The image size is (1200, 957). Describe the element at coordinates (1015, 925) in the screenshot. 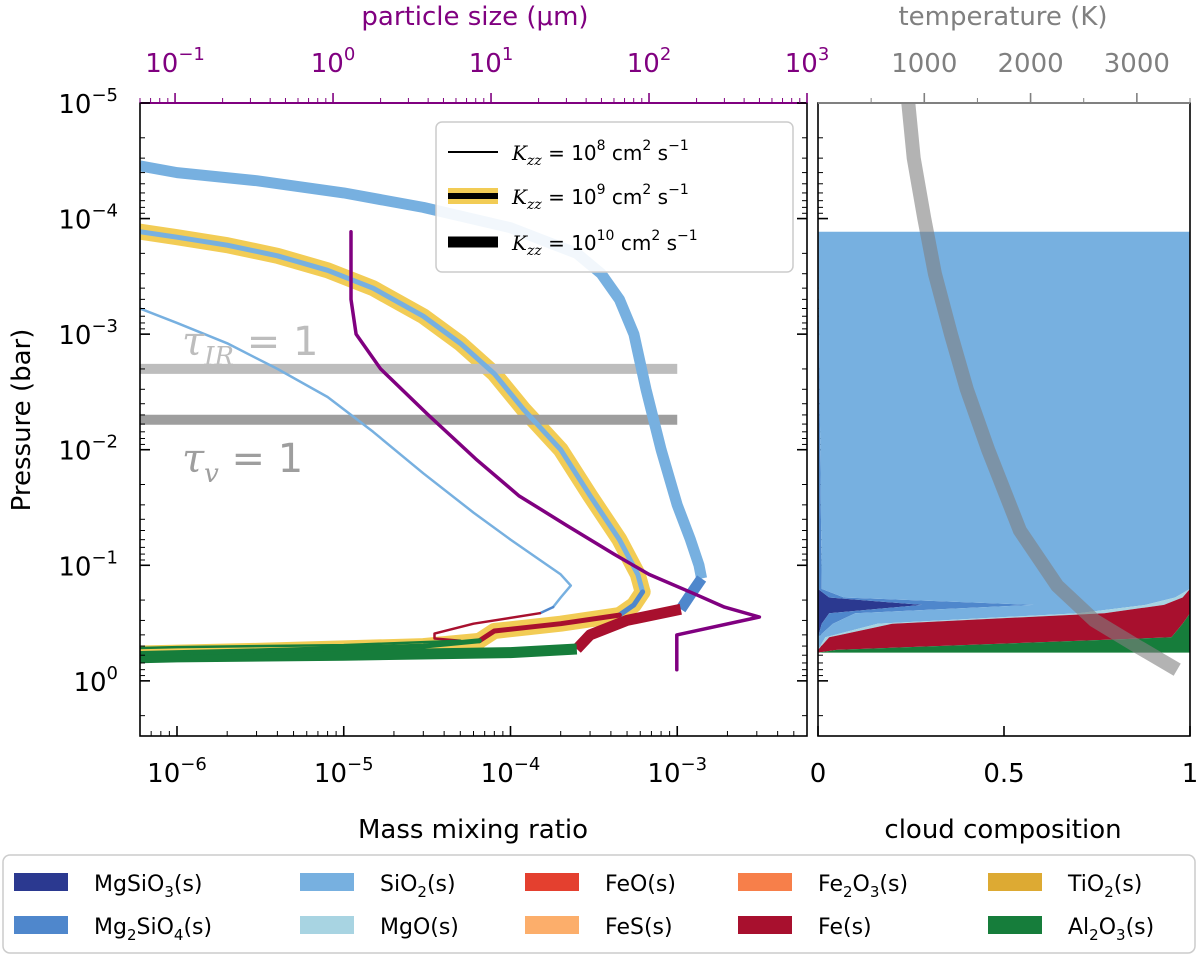

I see `species-swatch-al2o3` at that location.